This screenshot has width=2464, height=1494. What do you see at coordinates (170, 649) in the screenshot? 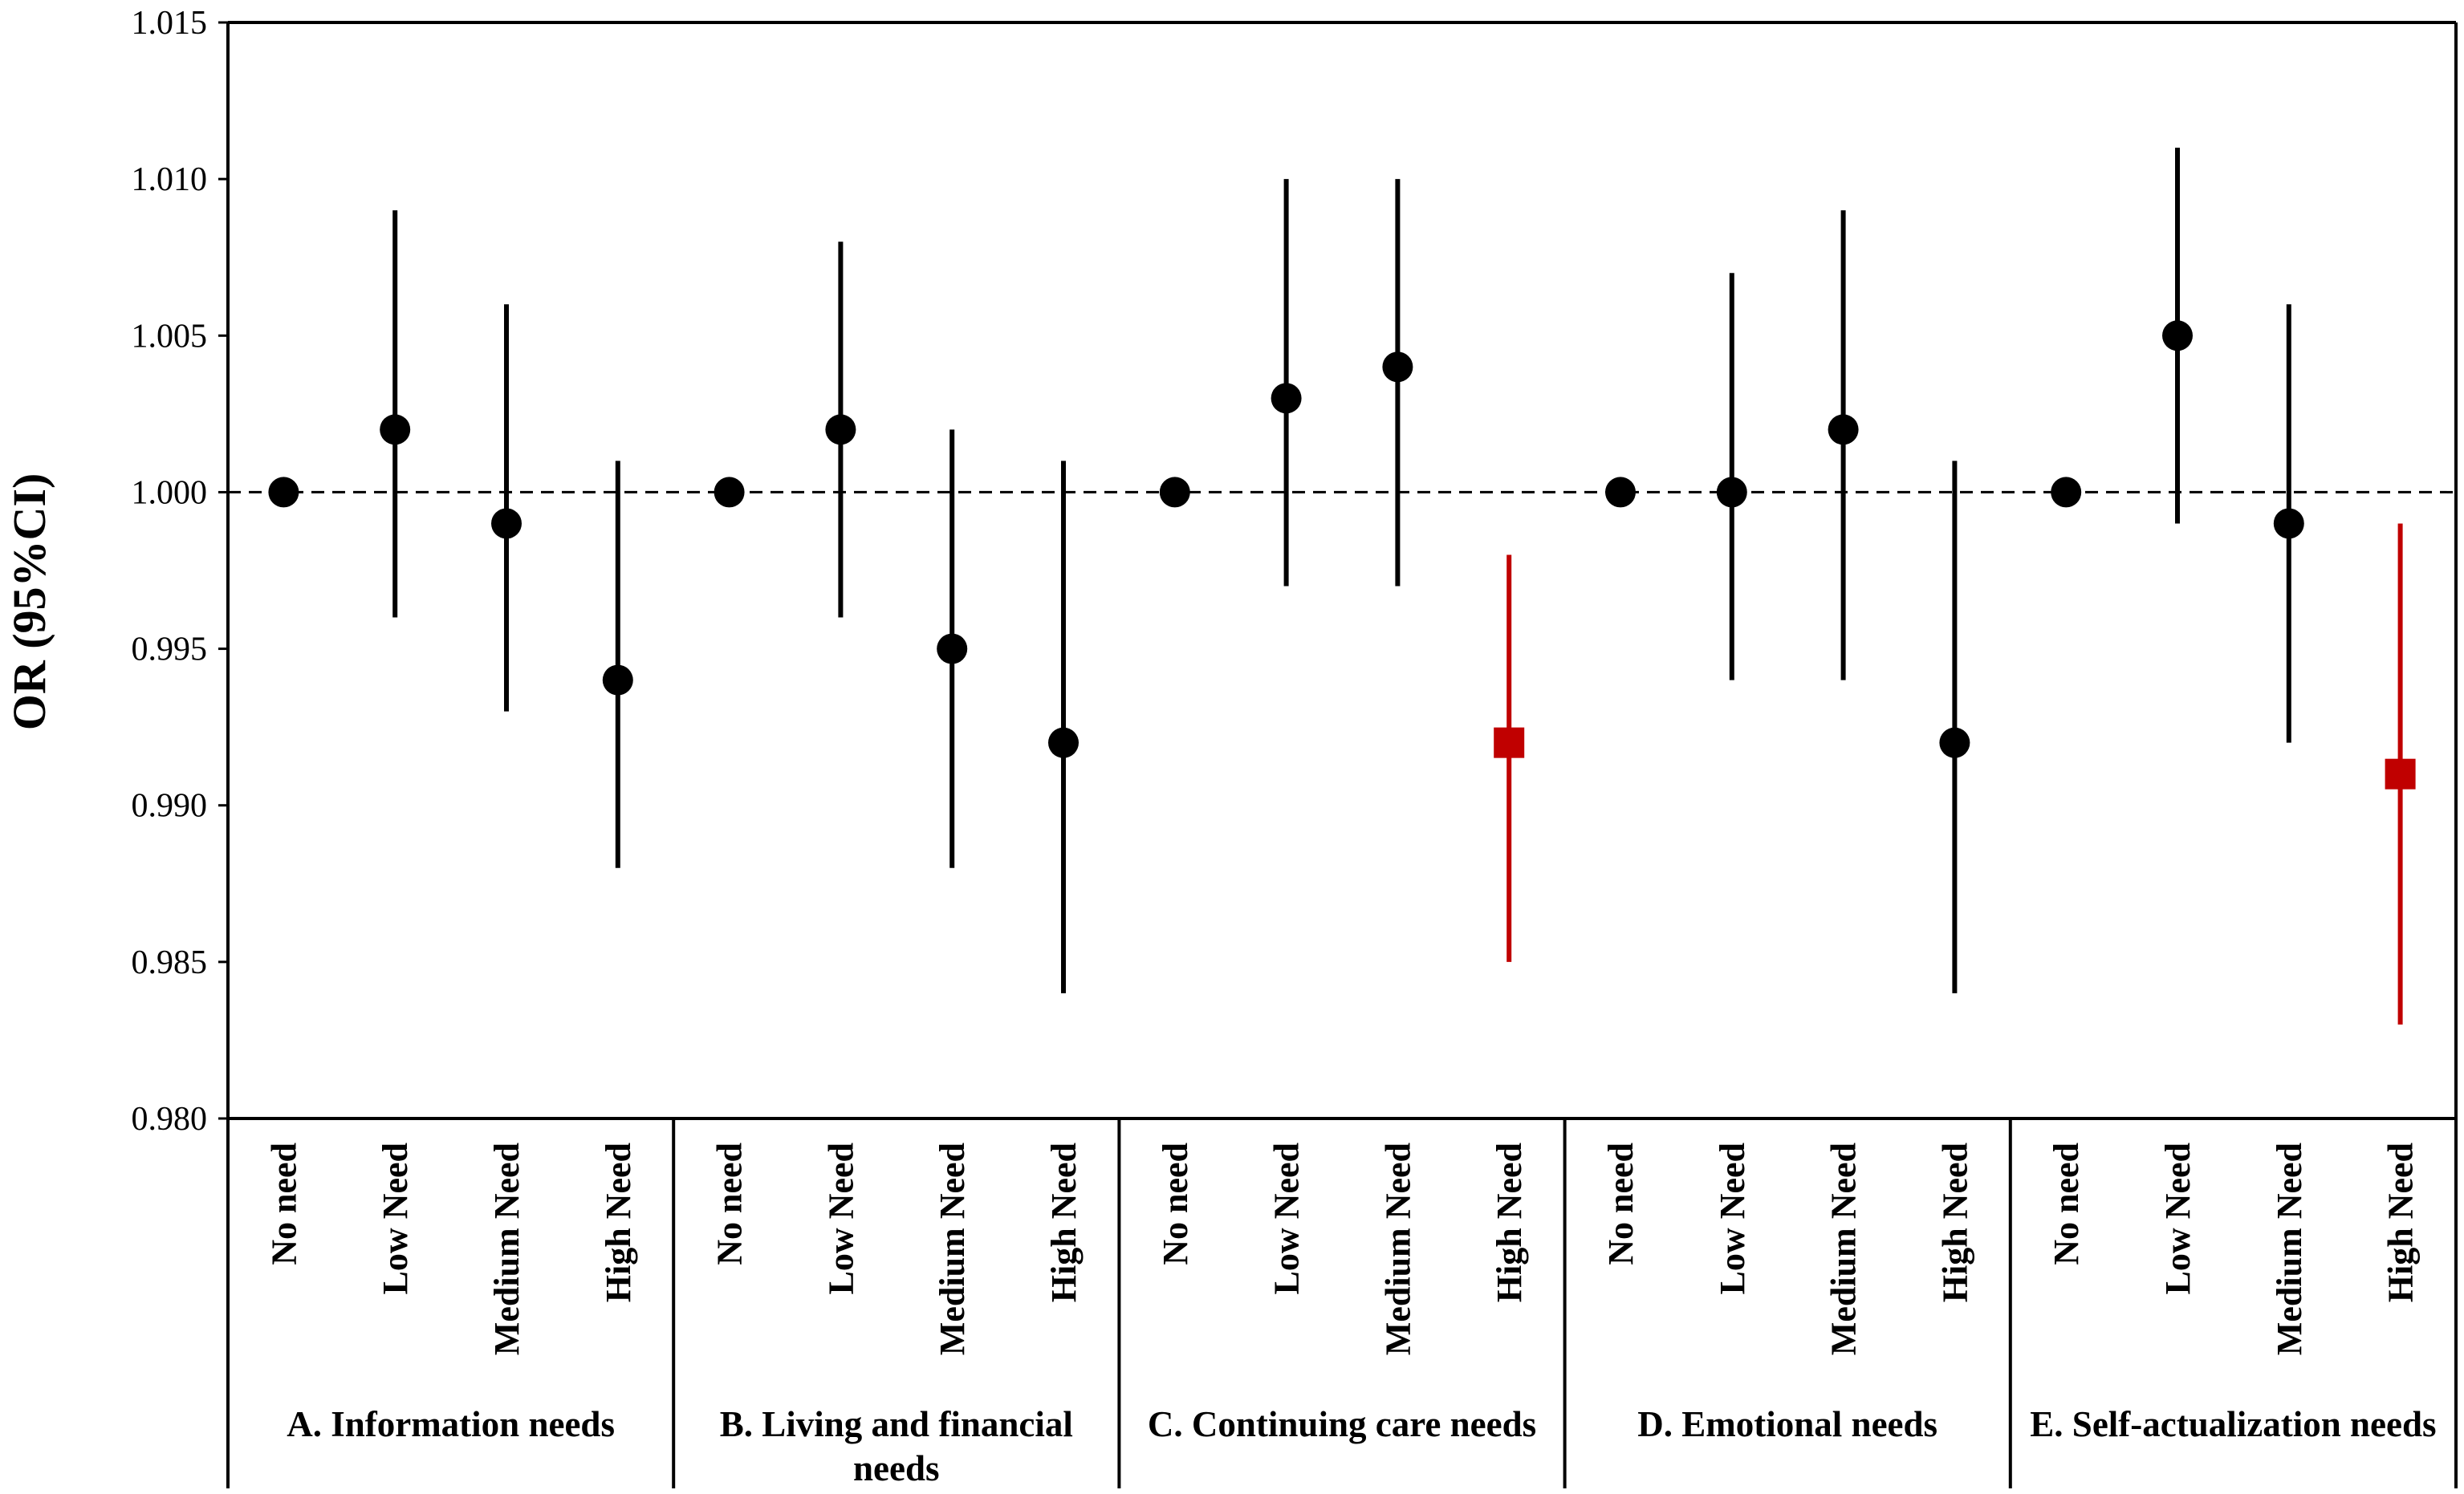
I see `y-tick-label: 0.995` at bounding box center [170, 649].